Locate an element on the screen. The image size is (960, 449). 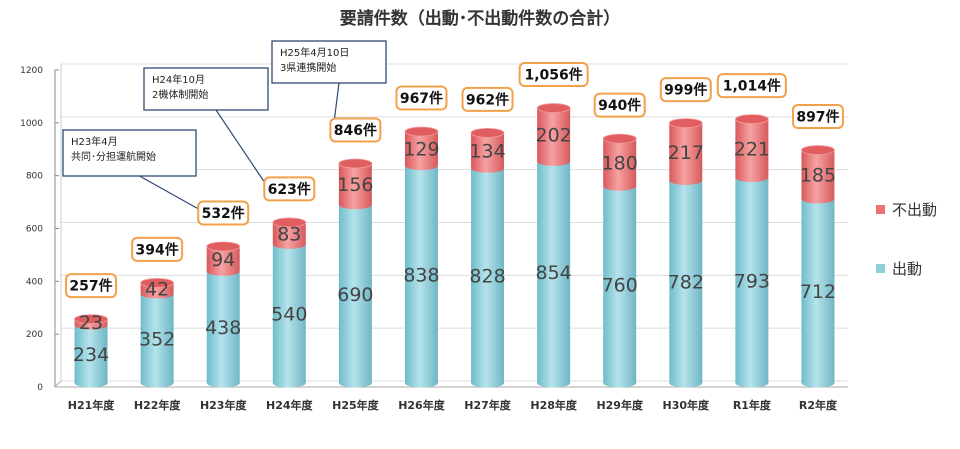
data-label-fushutsudo: 83 is located at coordinates (289, 234).